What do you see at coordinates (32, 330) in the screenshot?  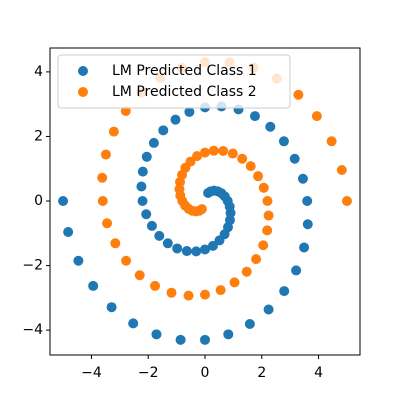 I see `y-tick-label: −4` at bounding box center [32, 330].